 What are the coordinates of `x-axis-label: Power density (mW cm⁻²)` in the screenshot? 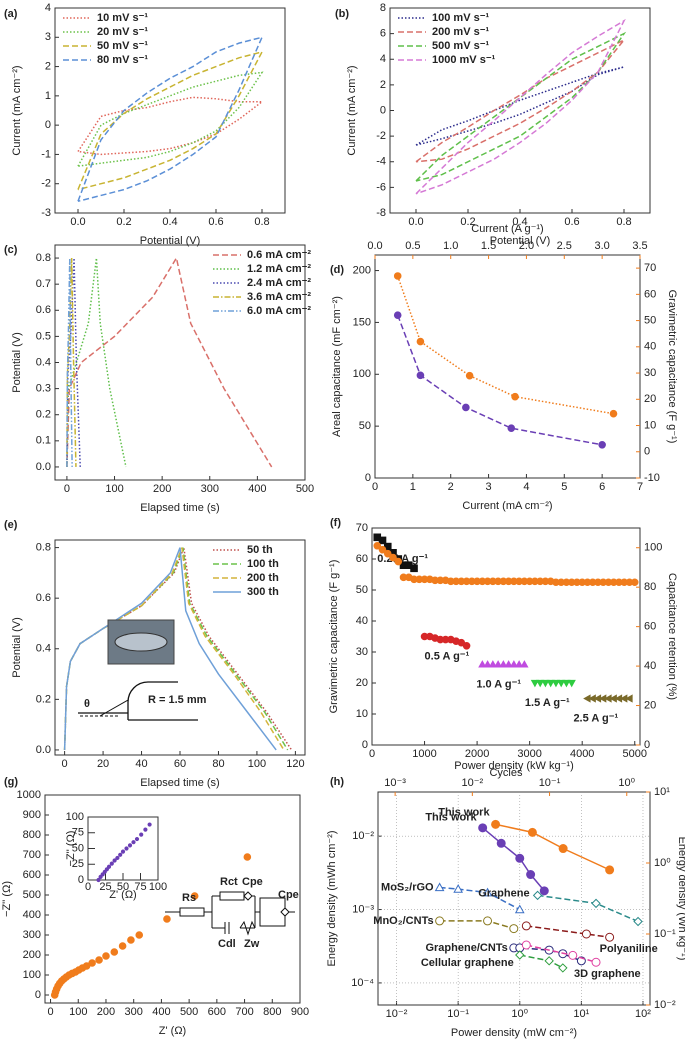 It's located at (514, 1033).